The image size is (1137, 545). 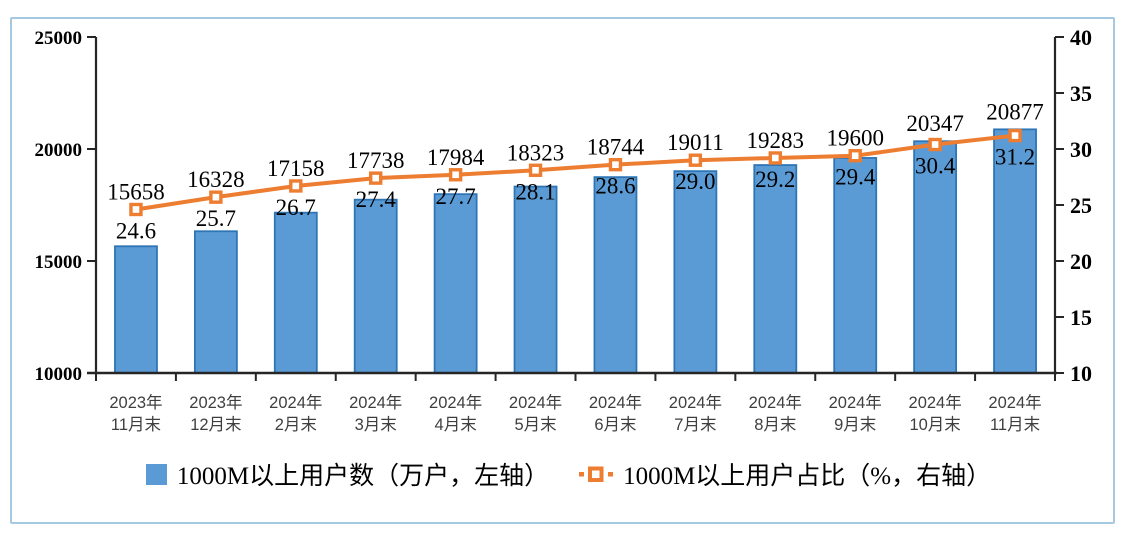 I want to click on ratio-value-label: 28.1, so click(x=535, y=191).